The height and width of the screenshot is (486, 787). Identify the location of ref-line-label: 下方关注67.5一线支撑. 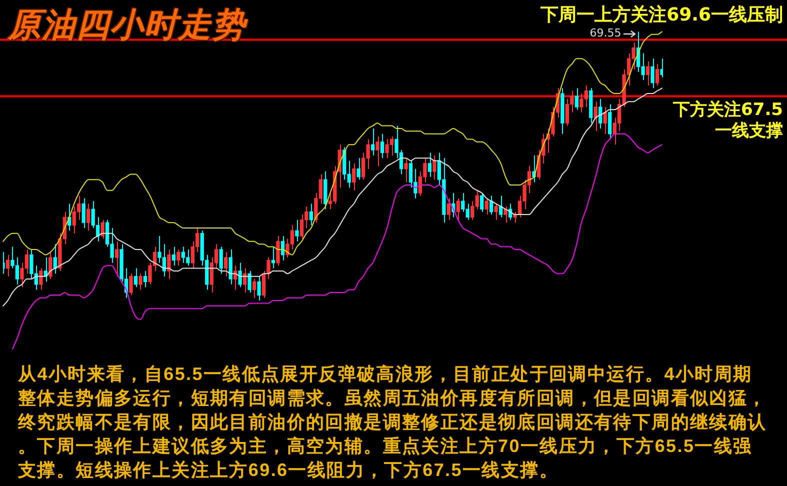
(727, 121).